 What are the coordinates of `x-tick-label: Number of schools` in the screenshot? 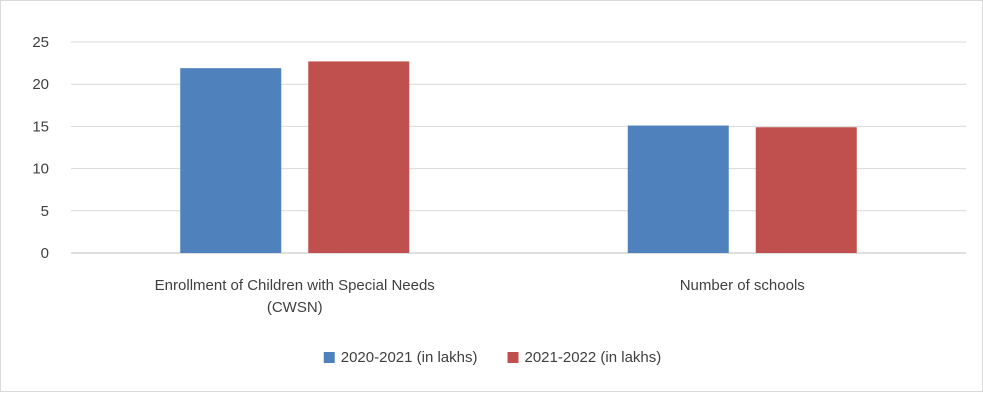 It's located at (742, 285).